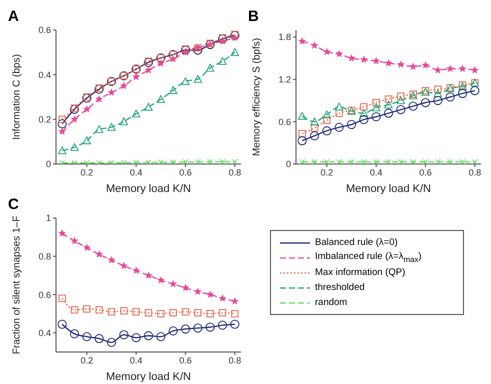  What do you see at coordinates (87, 172) in the screenshot?
I see `x-tick-label: 0.2` at bounding box center [87, 172].